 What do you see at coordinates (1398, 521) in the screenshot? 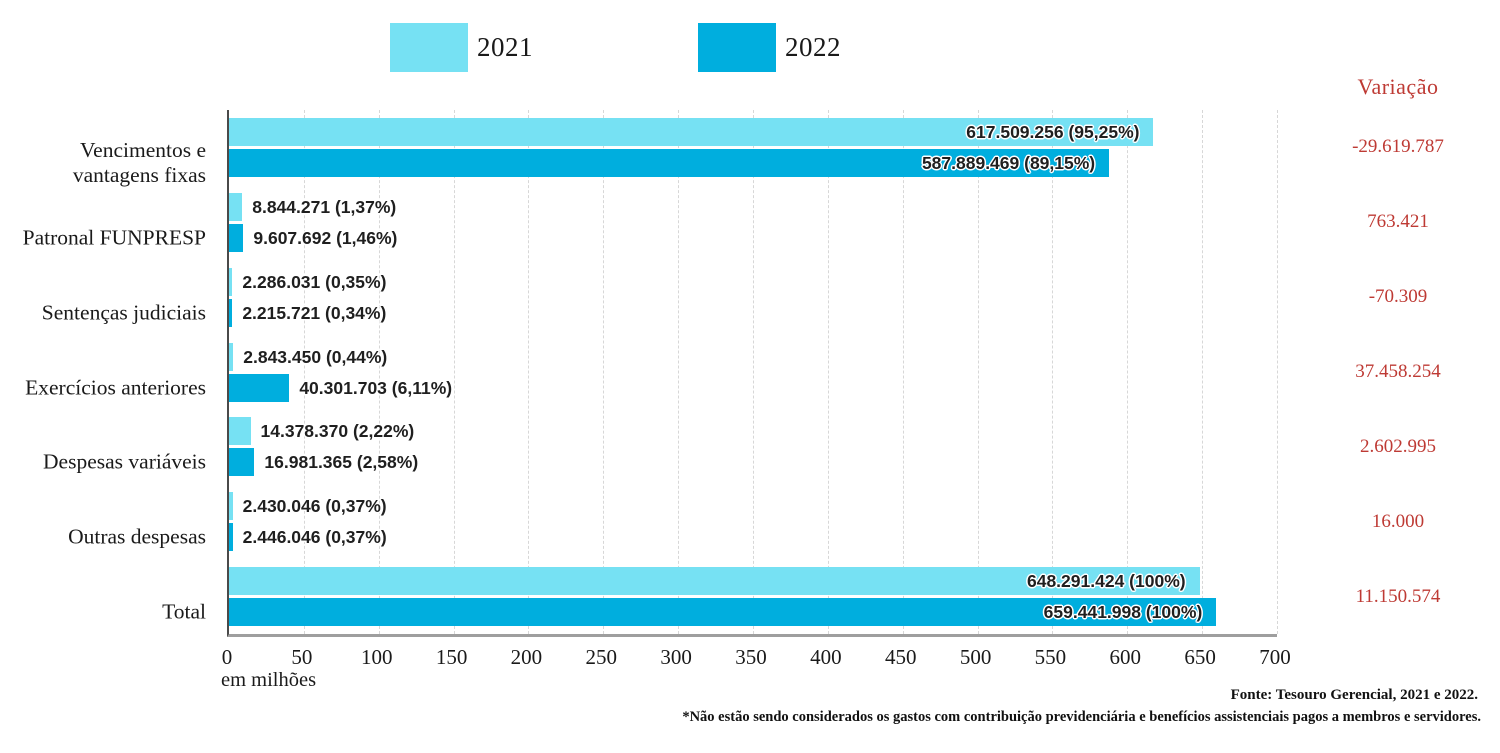
I see `variation-value: 16.000` at bounding box center [1398, 521].